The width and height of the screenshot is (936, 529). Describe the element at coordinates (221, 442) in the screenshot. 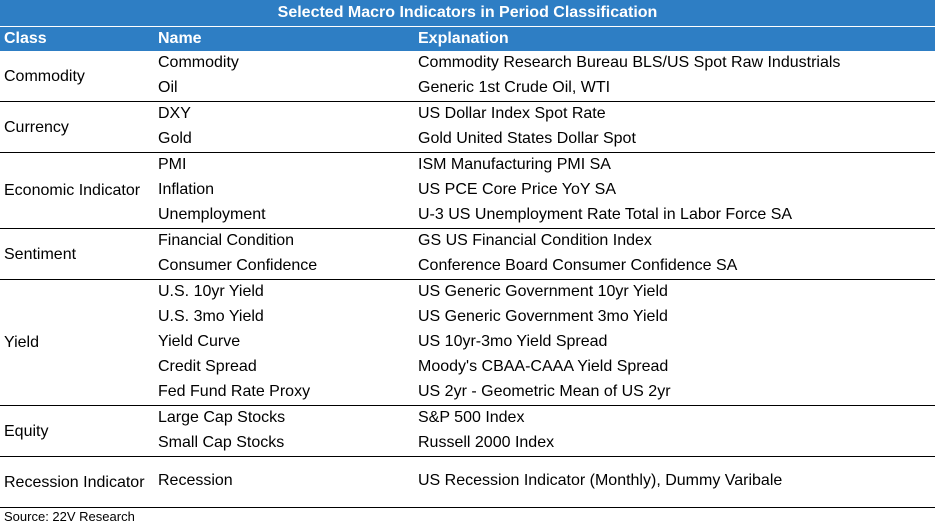

I see `name-cell: Small Cap Stocks` at that location.